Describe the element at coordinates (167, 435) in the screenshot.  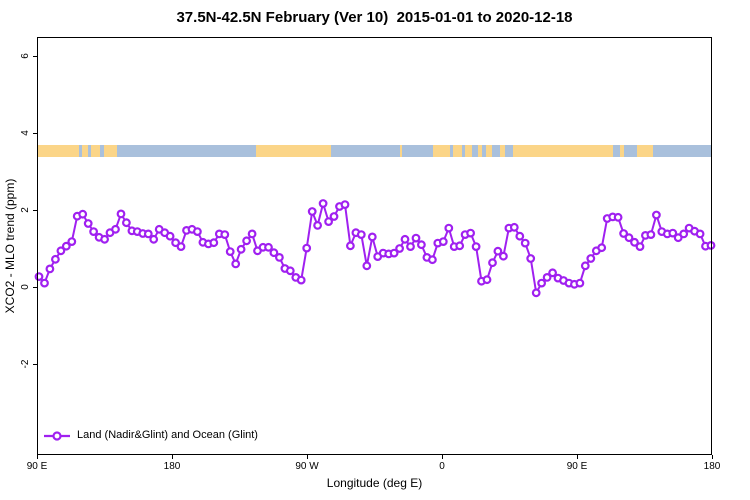
I see `legend-label: Land (Nadir&Glint) and Ocean (Glint)` at that location.